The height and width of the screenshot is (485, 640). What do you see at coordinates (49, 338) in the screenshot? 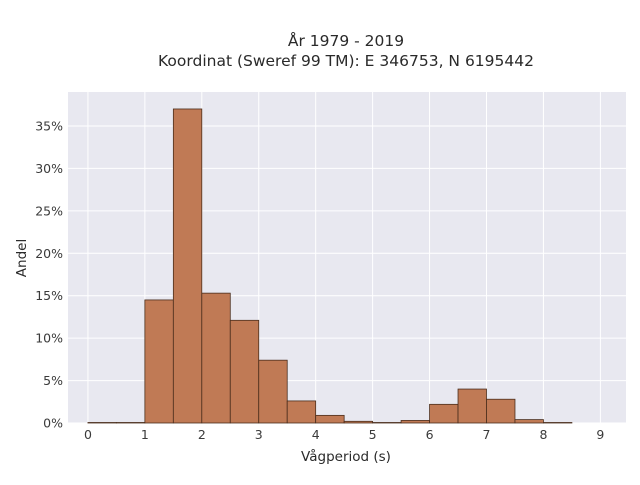
I see `y-tick-label: 10%` at bounding box center [49, 338].